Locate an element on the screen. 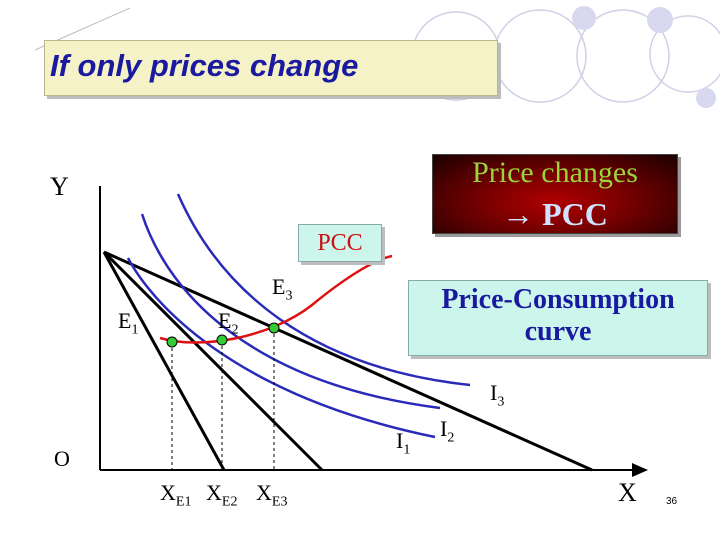 The height and width of the screenshot is (540, 720). definition-line1: Price-Consumption is located at coordinates (558, 299).